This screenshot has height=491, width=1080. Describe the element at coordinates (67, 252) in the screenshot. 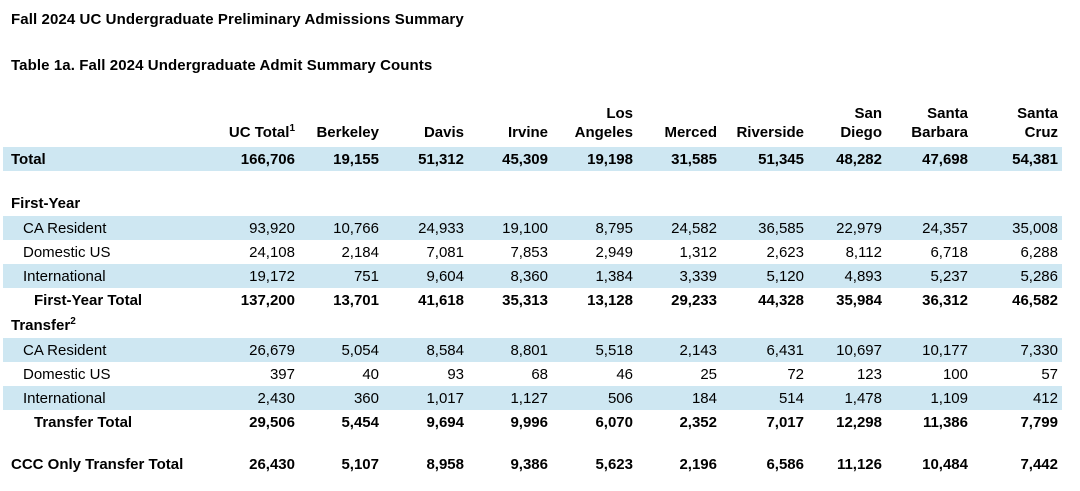

I see `row-label: Domestic US` at that location.